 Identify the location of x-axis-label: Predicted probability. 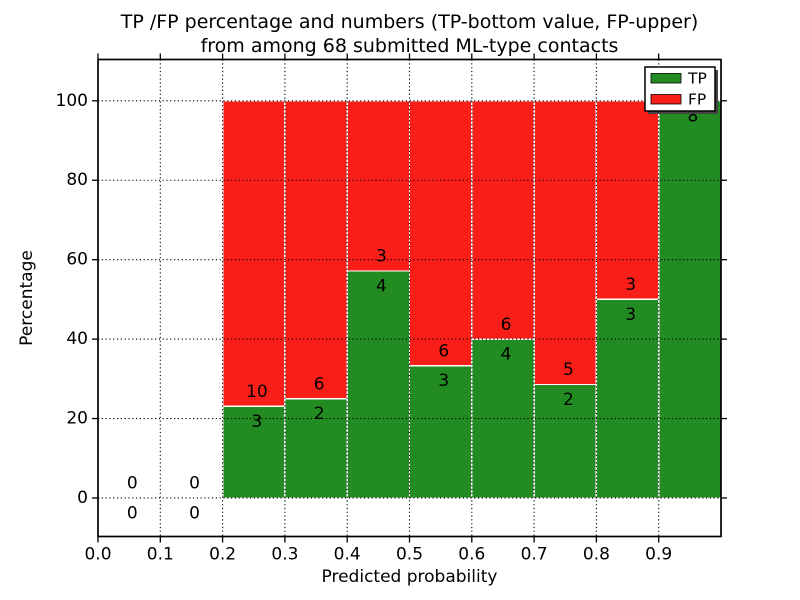
(409, 577).